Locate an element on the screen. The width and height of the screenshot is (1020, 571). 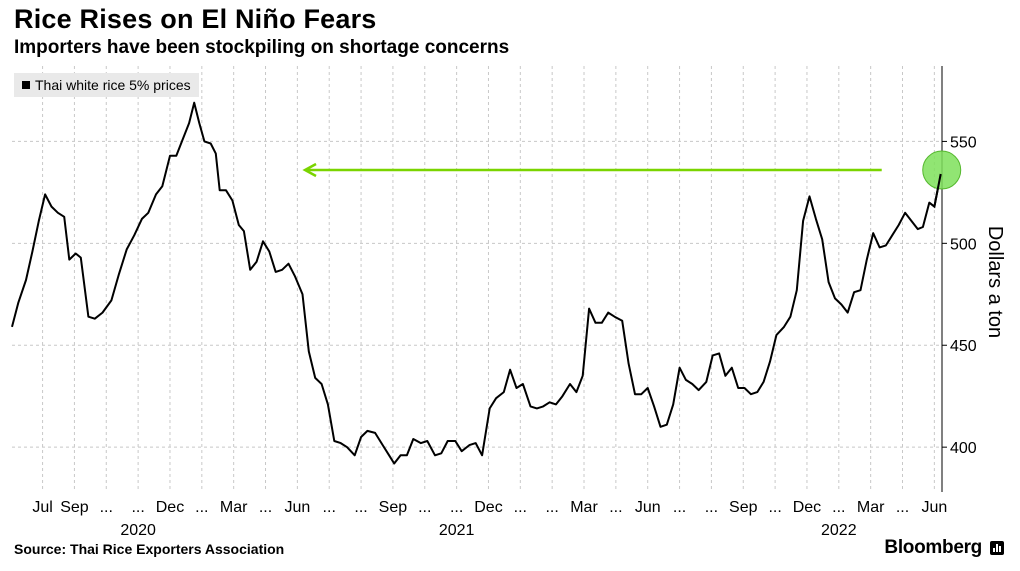
chart-title: Rice Rises on El Niño Fears is located at coordinates (195, 19).